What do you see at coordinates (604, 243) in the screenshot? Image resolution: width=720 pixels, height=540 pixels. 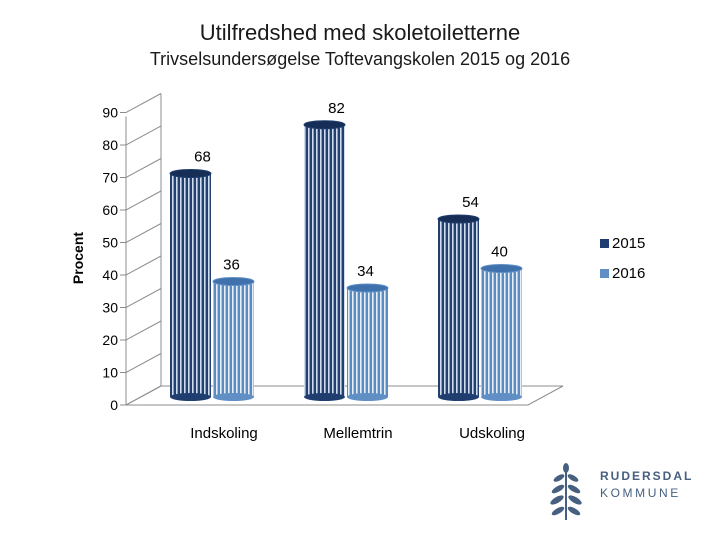 I see `legend-swatch-2015` at bounding box center [604, 243].